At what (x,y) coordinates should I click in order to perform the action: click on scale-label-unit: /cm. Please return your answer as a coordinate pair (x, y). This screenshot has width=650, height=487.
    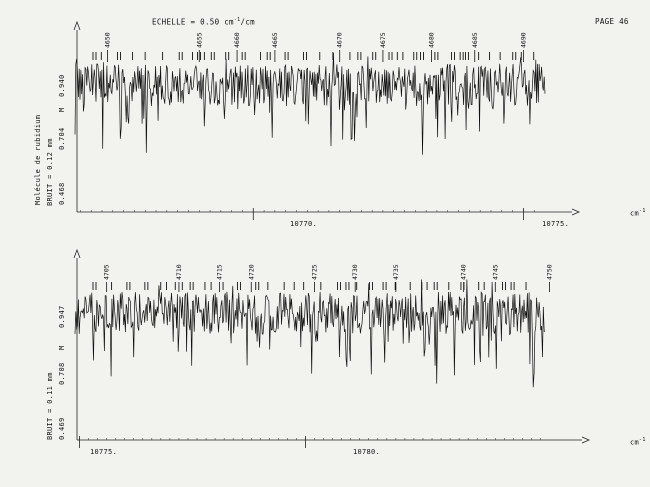
    Looking at the image, I should click on (247, 22).